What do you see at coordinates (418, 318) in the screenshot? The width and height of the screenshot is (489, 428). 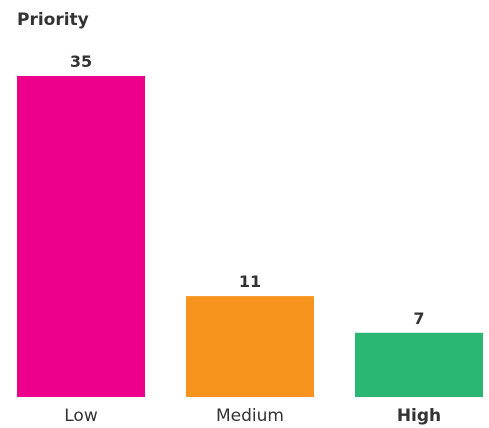 I see `value-label-high: 7` at bounding box center [418, 318].